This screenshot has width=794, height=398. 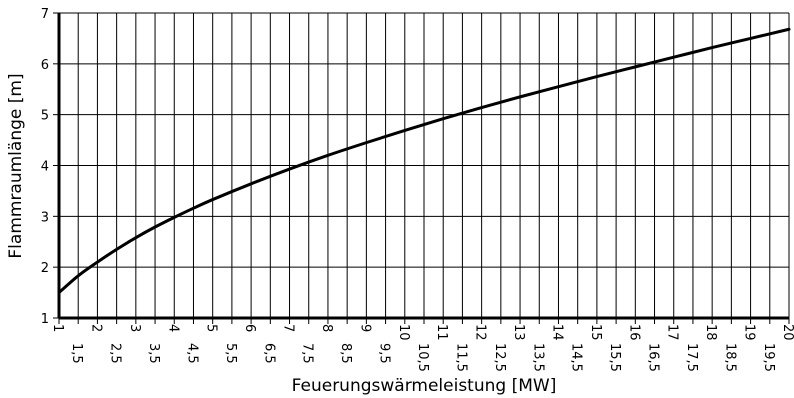 What do you see at coordinates (268, 353) in the screenshot?
I see `x-tick-label: 6,5` at bounding box center [268, 353].